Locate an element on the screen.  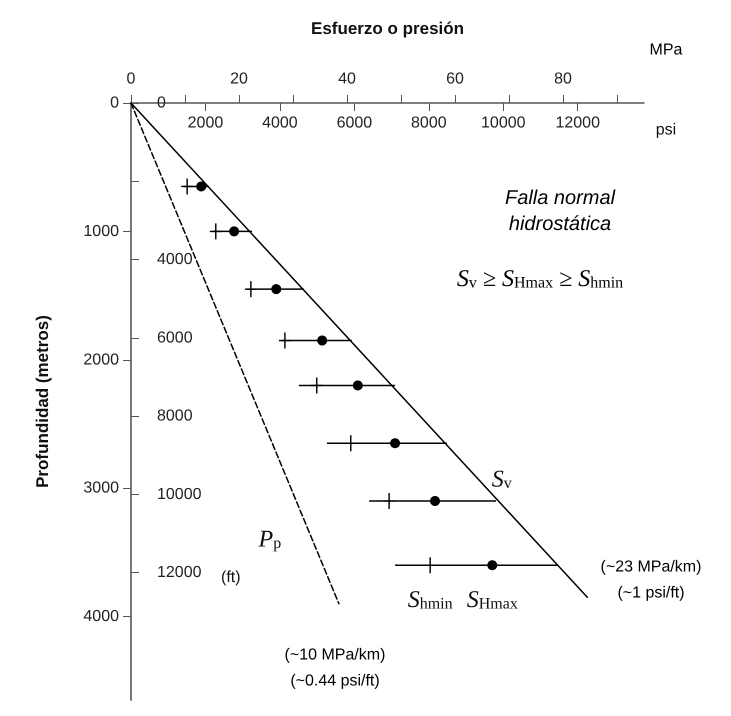
y2-tick-label: 8000 is located at coordinates (175, 416).